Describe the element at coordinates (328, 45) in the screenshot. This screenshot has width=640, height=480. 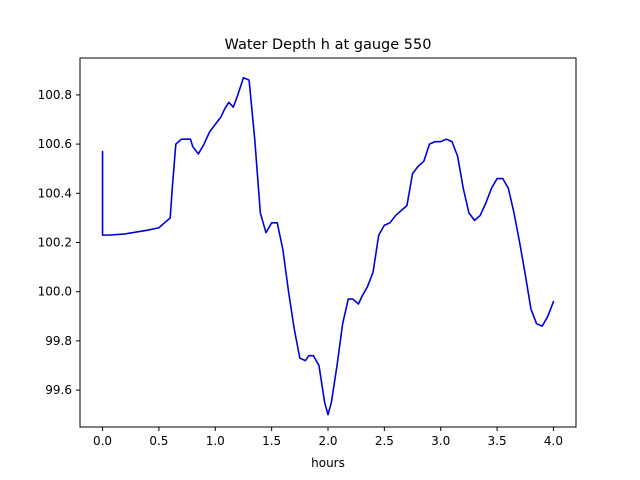
I see `chart-title: Water Depth h at gauge 550` at that location.